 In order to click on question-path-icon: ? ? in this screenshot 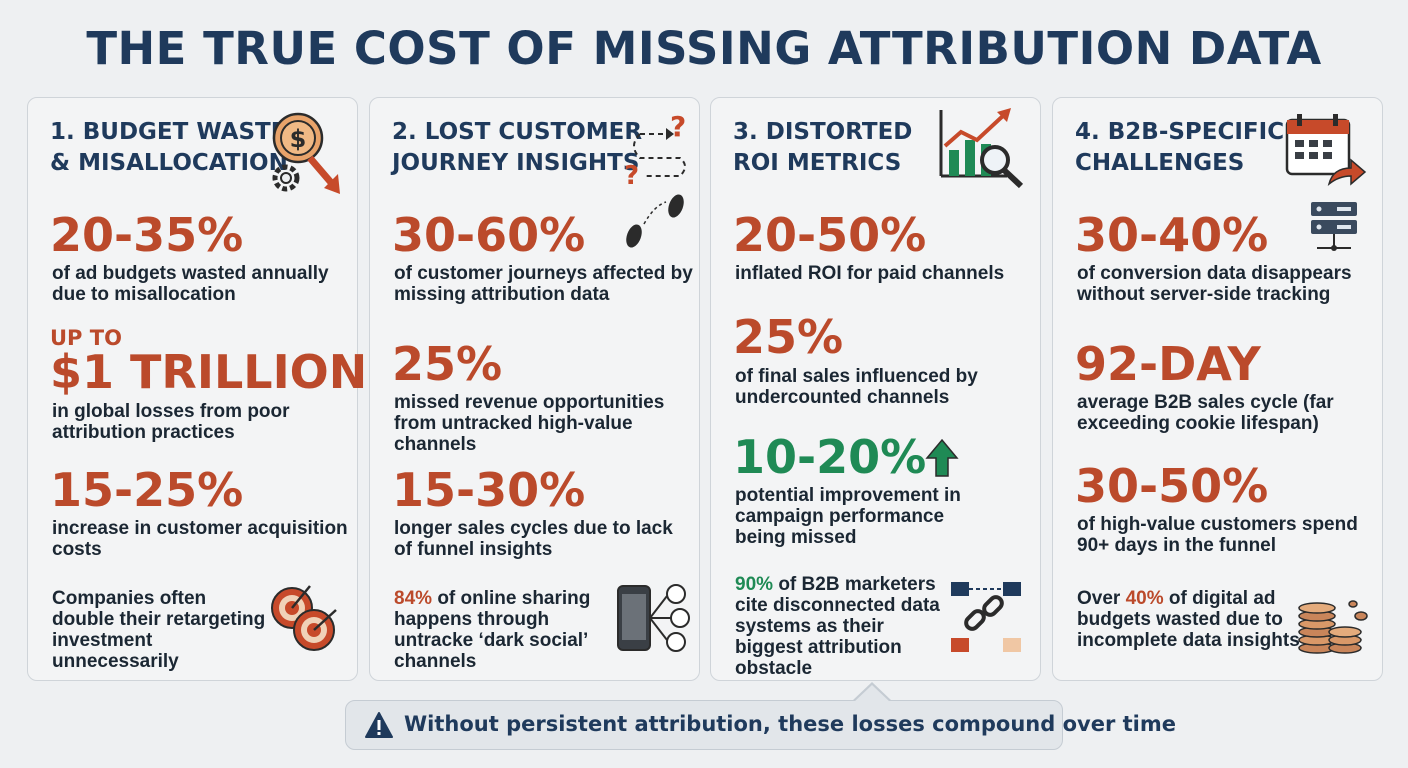, I will do `click(655, 179)`.